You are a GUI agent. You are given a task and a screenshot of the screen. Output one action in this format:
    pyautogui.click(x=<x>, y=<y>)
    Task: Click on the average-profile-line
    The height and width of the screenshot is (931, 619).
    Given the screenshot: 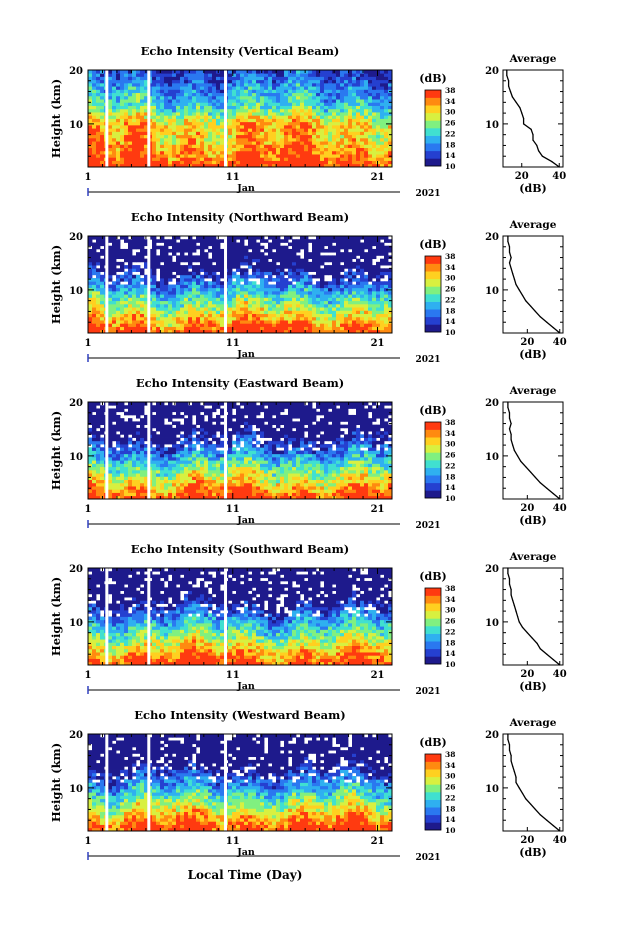 What is the action you would take?
    pyautogui.click(x=534, y=451)
    